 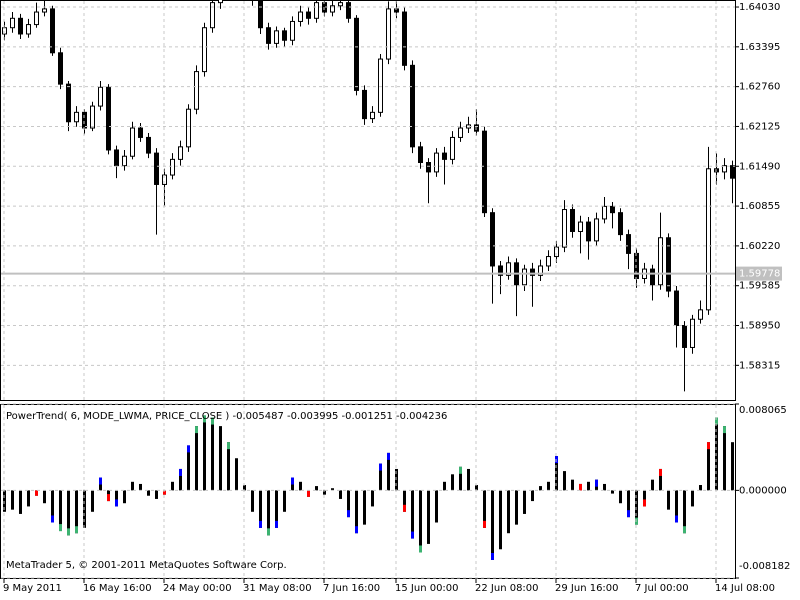 I want to click on current-price-label: 1.59778, so click(x=759, y=274).